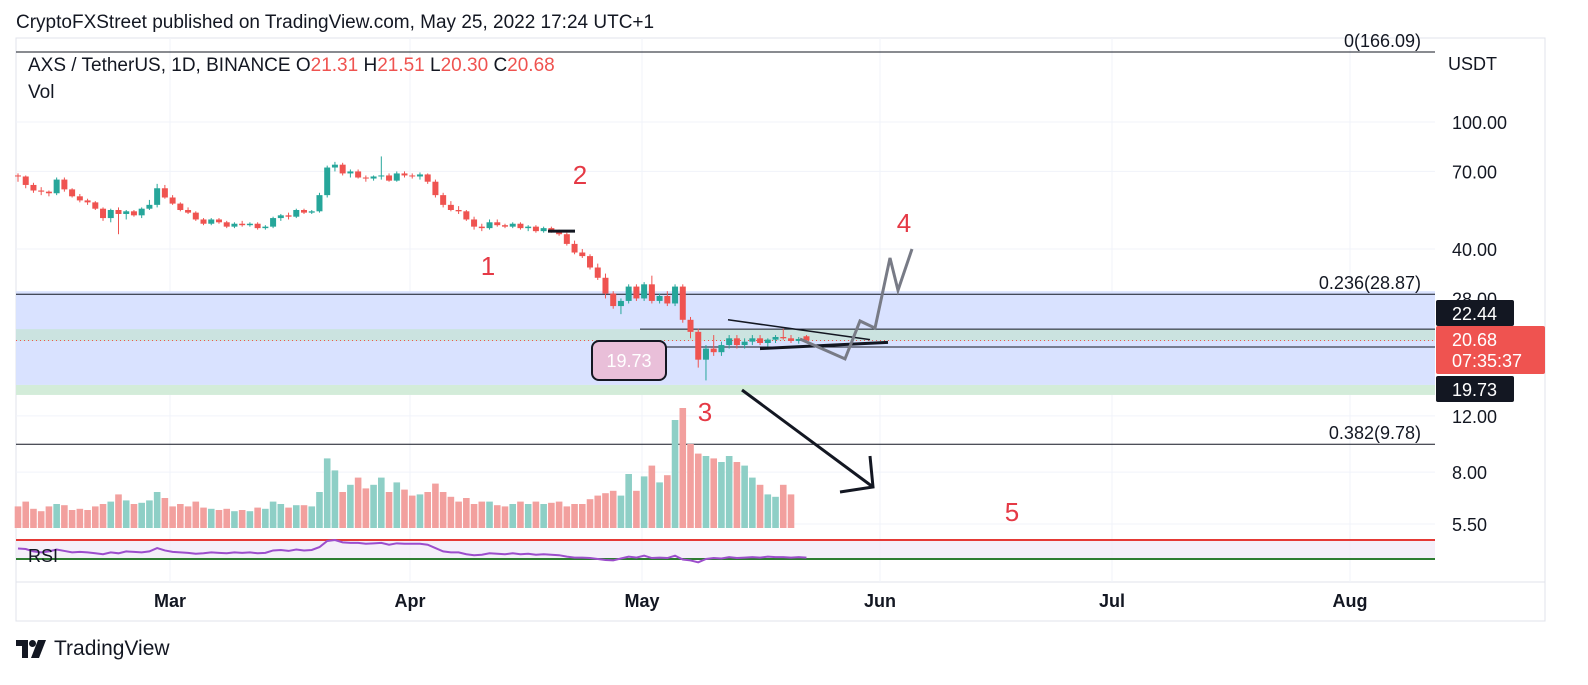 The image size is (1588, 685). Describe the element at coordinates (1487, 361) in the screenshot. I see `price-tag-countdown: 07:35:37` at that location.